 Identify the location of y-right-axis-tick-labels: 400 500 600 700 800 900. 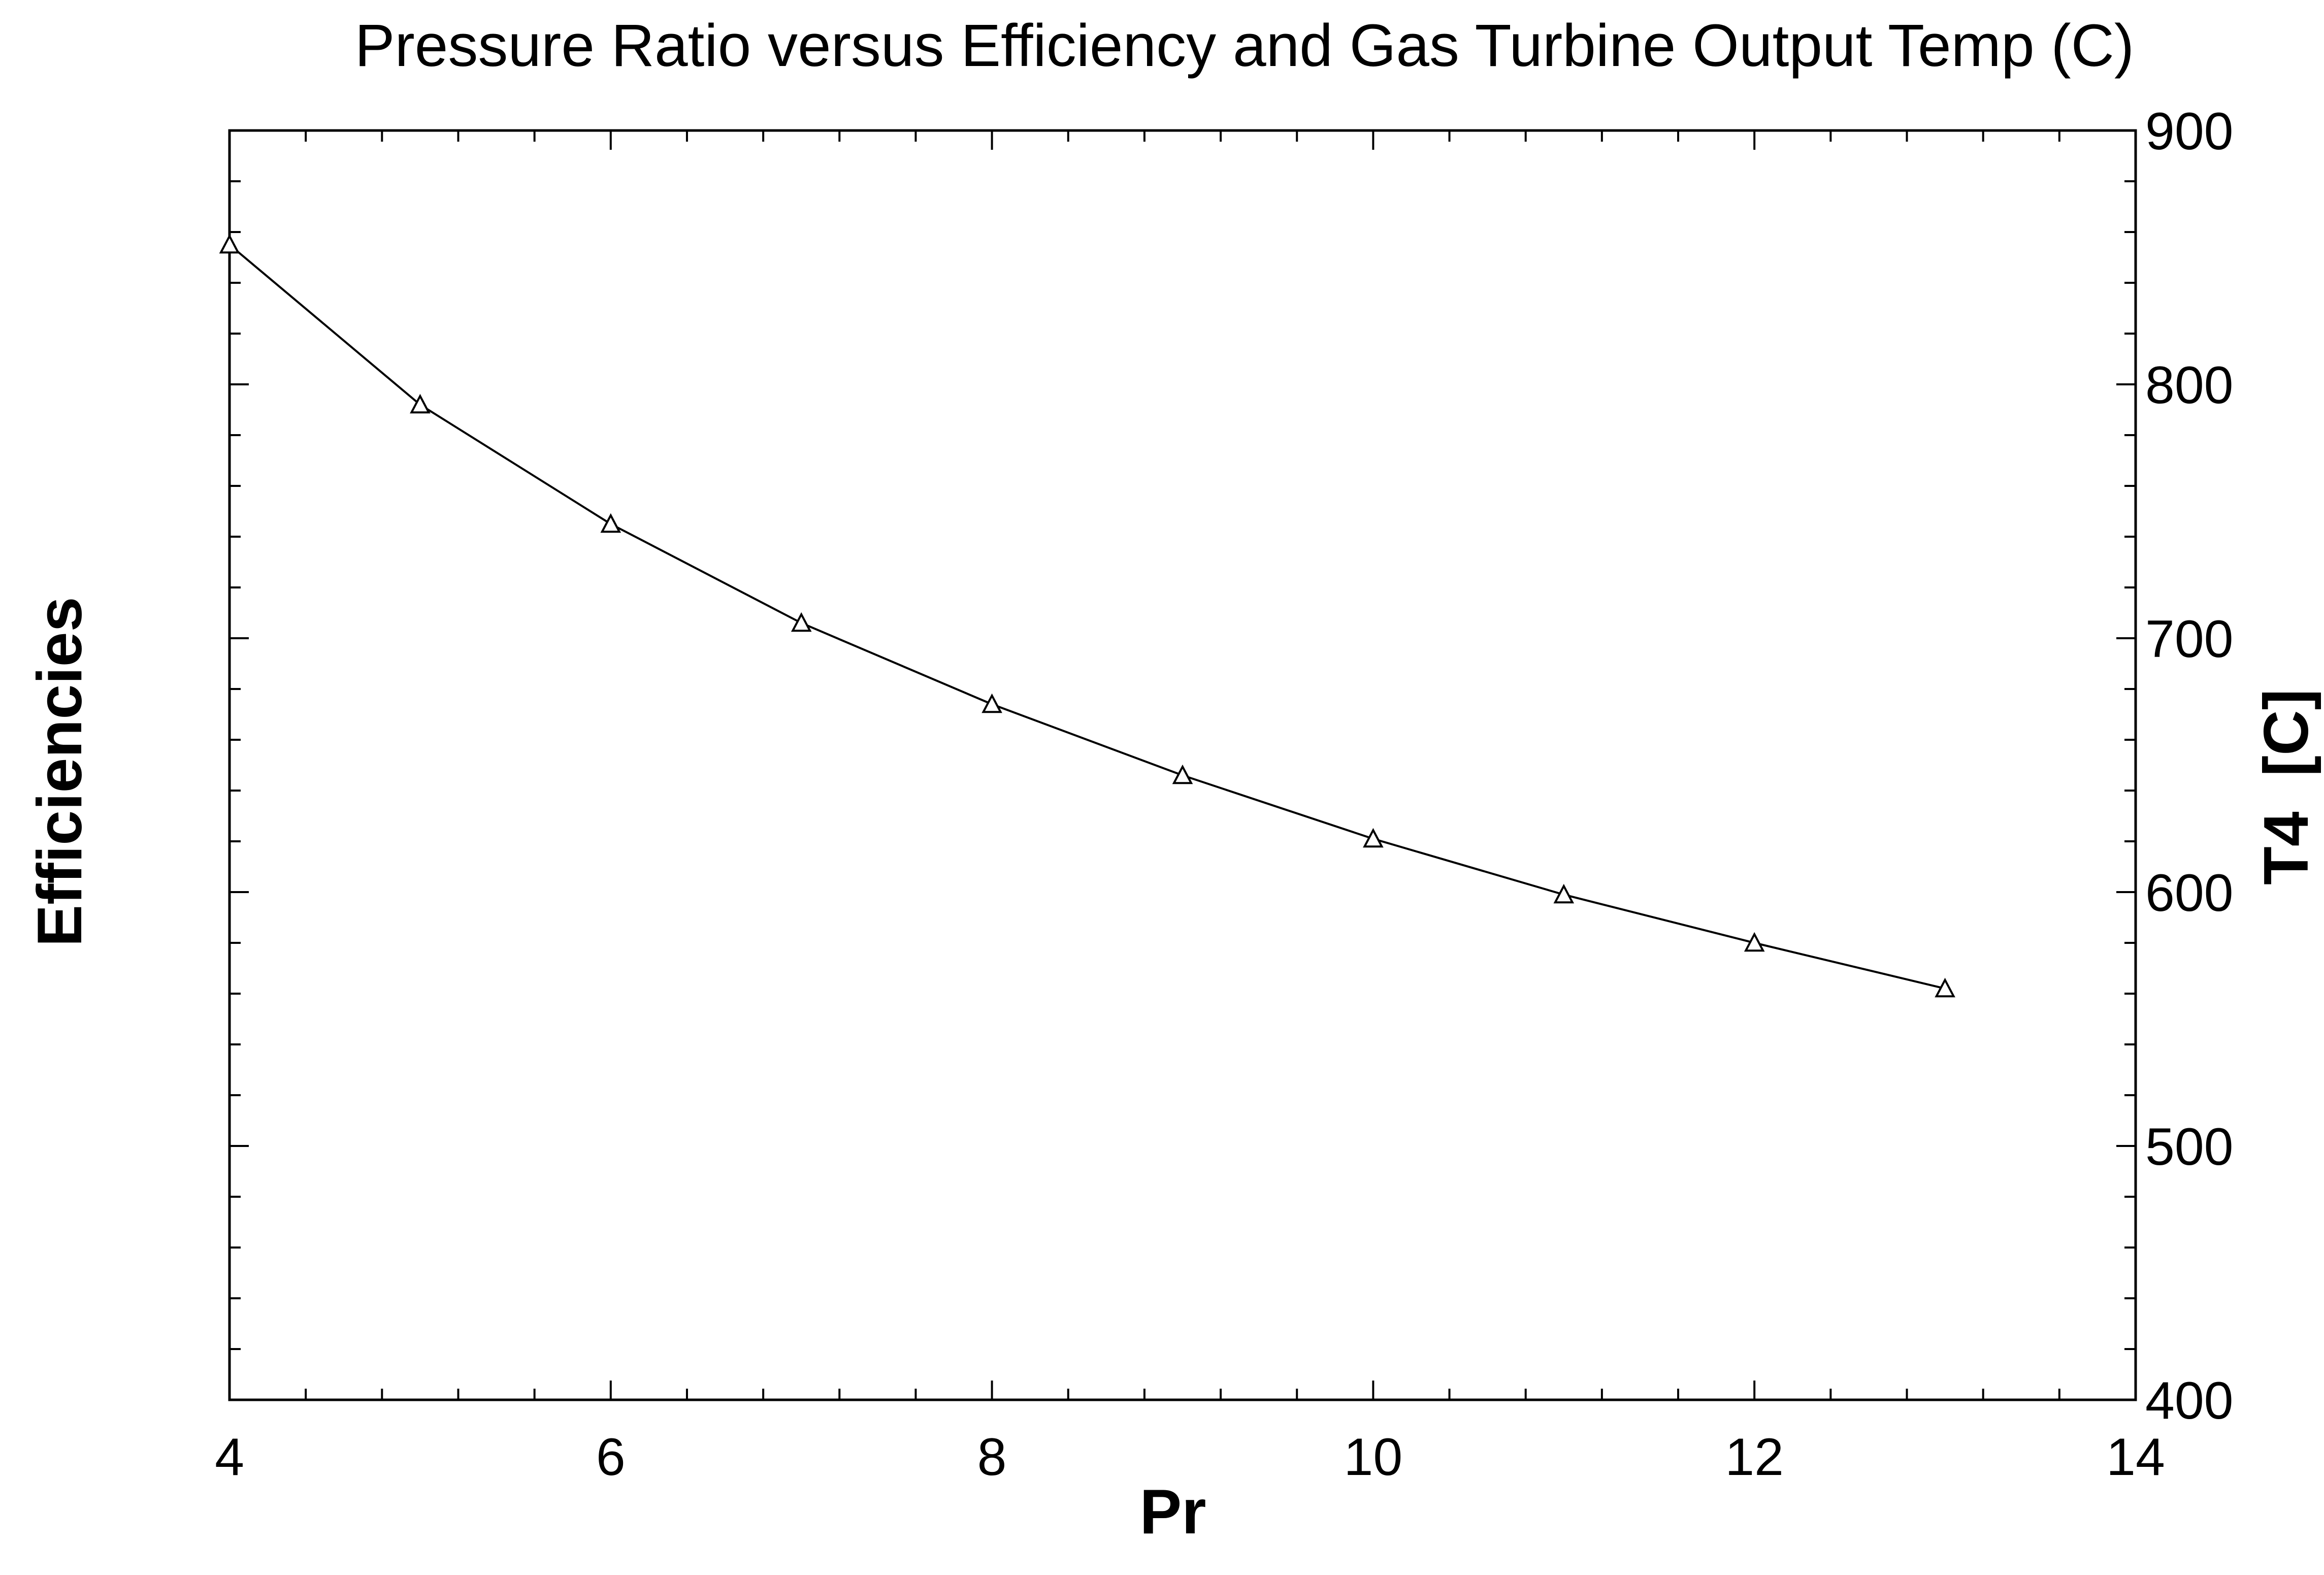
(2189, 766).